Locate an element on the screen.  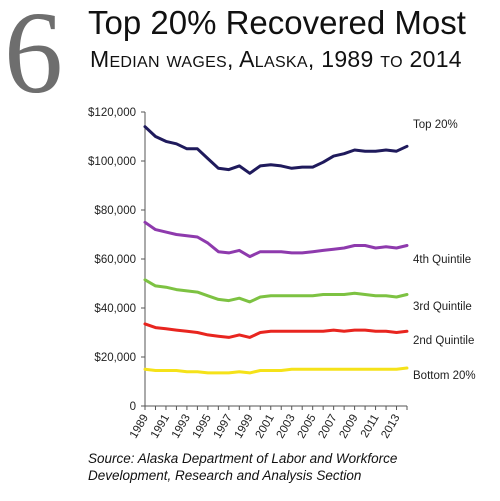
chart-title: Top 20% Recovered Most is located at coordinates (277, 22).